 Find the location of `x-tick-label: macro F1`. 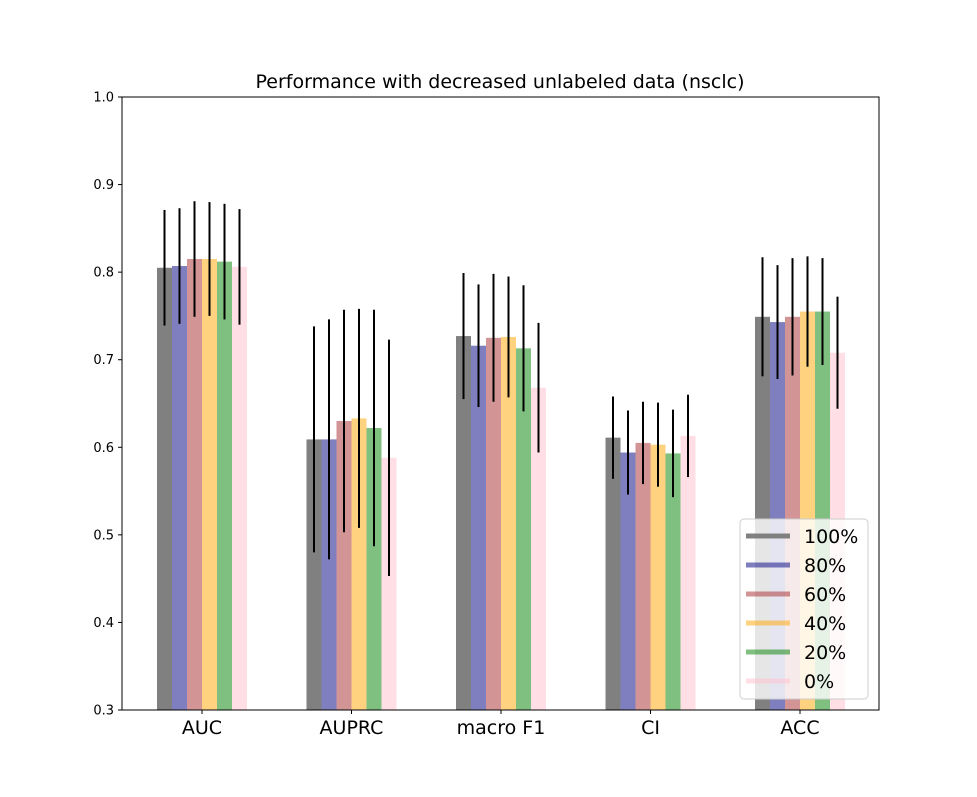

x-tick-label: macro F1 is located at coordinates (501, 728).